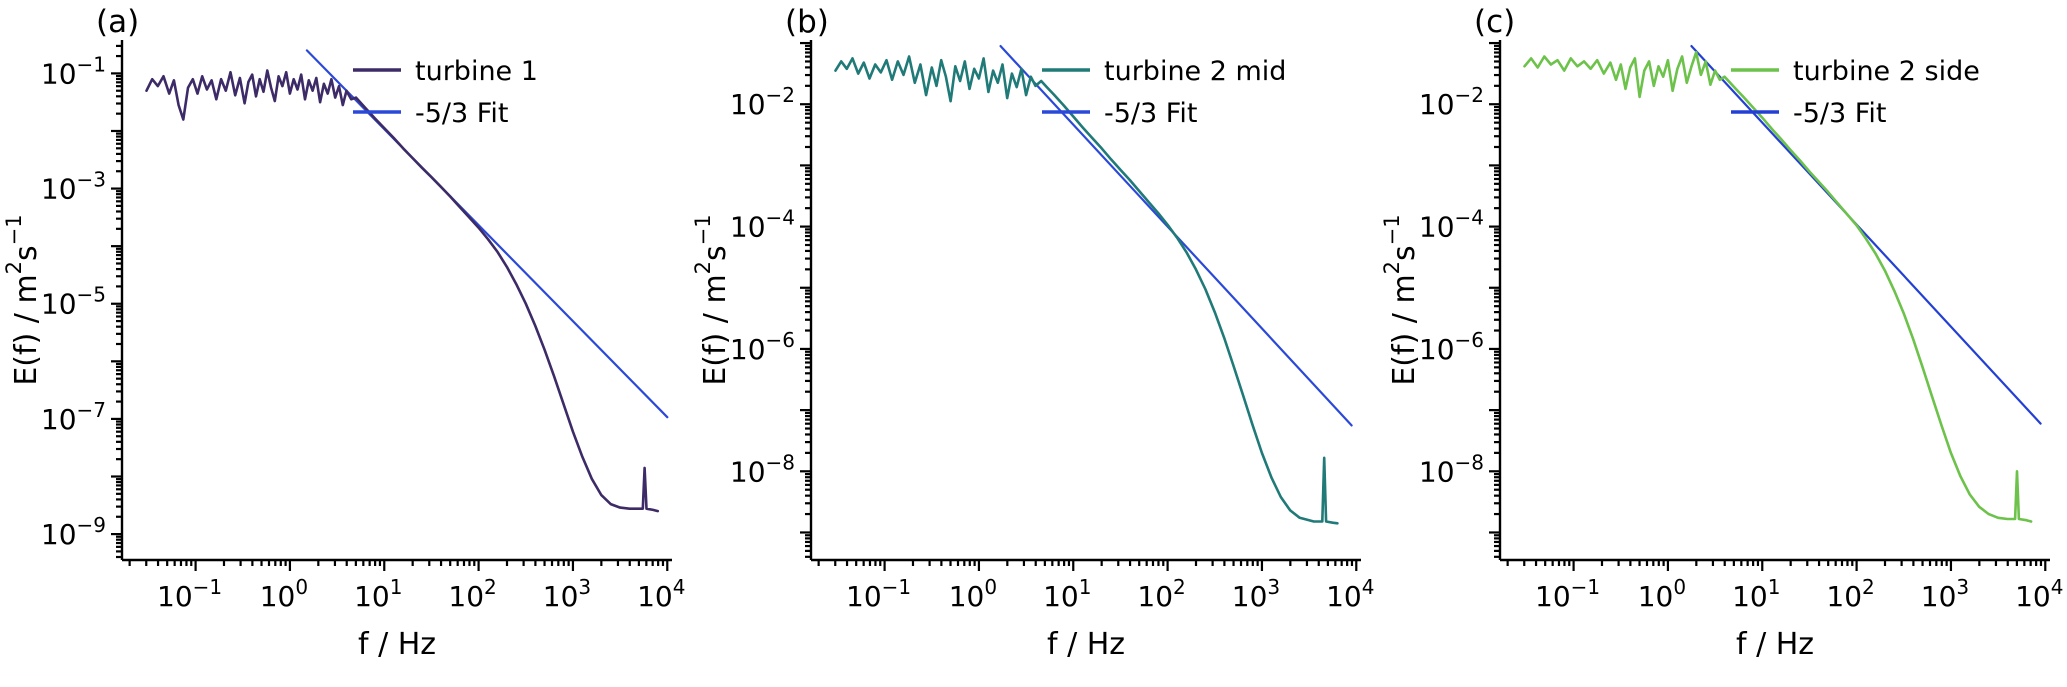 The image size is (2067, 687). Describe the element at coordinates (807, 22) in the screenshot. I see `svg-text: (b)` at that location.